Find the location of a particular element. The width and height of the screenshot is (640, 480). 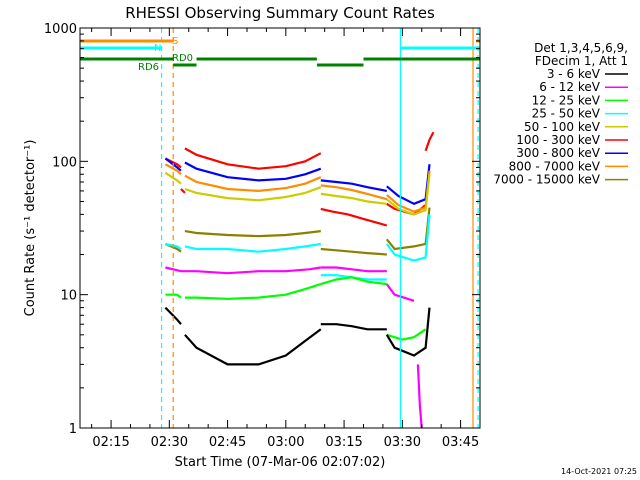

legend-entry-label: 300 - 800 keV is located at coordinates (558, 153).